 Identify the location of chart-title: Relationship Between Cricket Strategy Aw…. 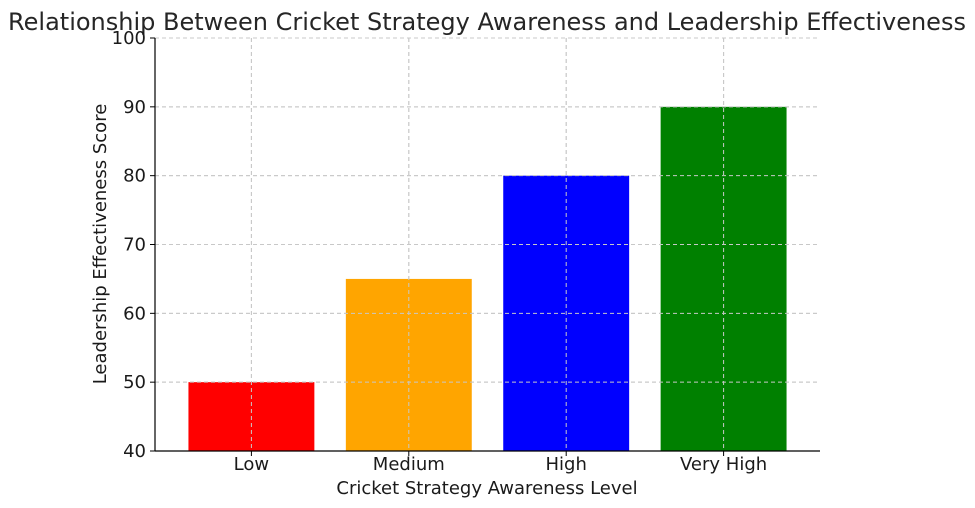
(487, 22).